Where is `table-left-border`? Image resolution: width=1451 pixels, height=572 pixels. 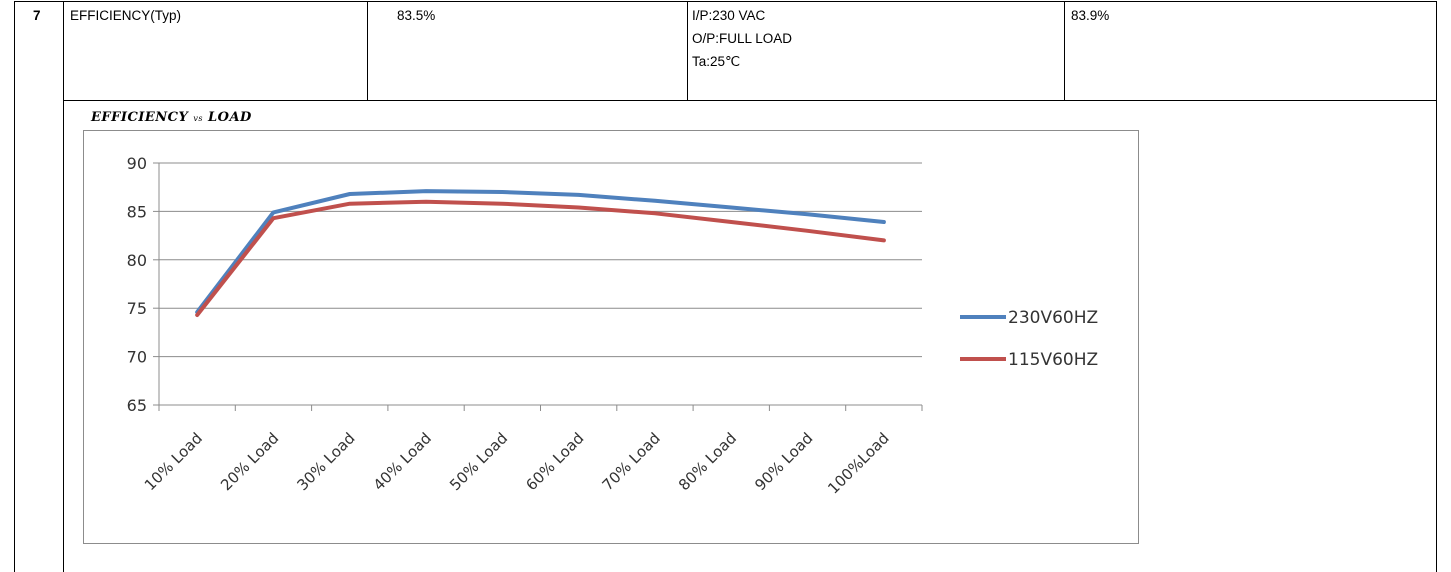
table-left-border is located at coordinates (14, 286).